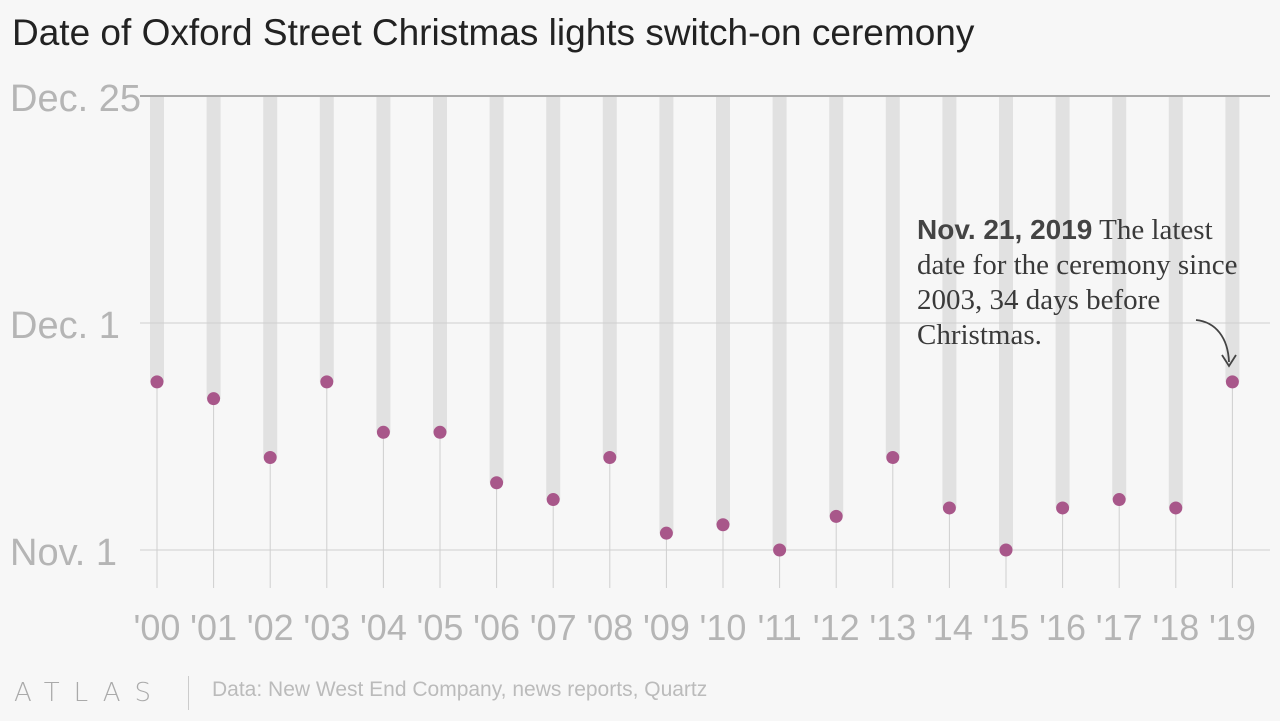 Image resolution: width=1280 pixels, height=721 pixels. I want to click on annotation-date: Nov. 21, 2019, so click(1005, 229).